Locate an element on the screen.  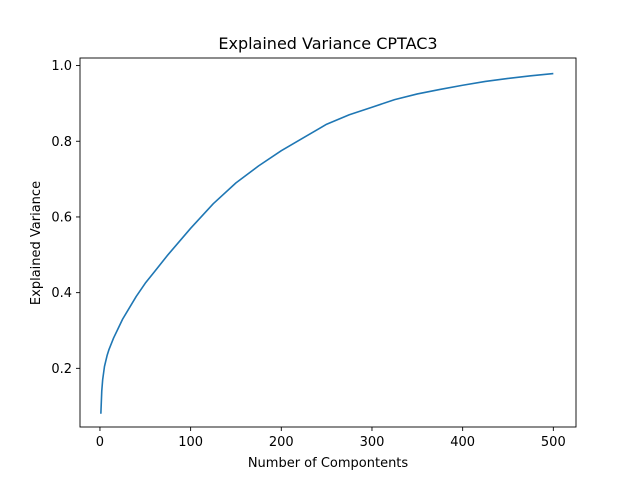
y-tick-label: 0.8 is located at coordinates (61, 142).